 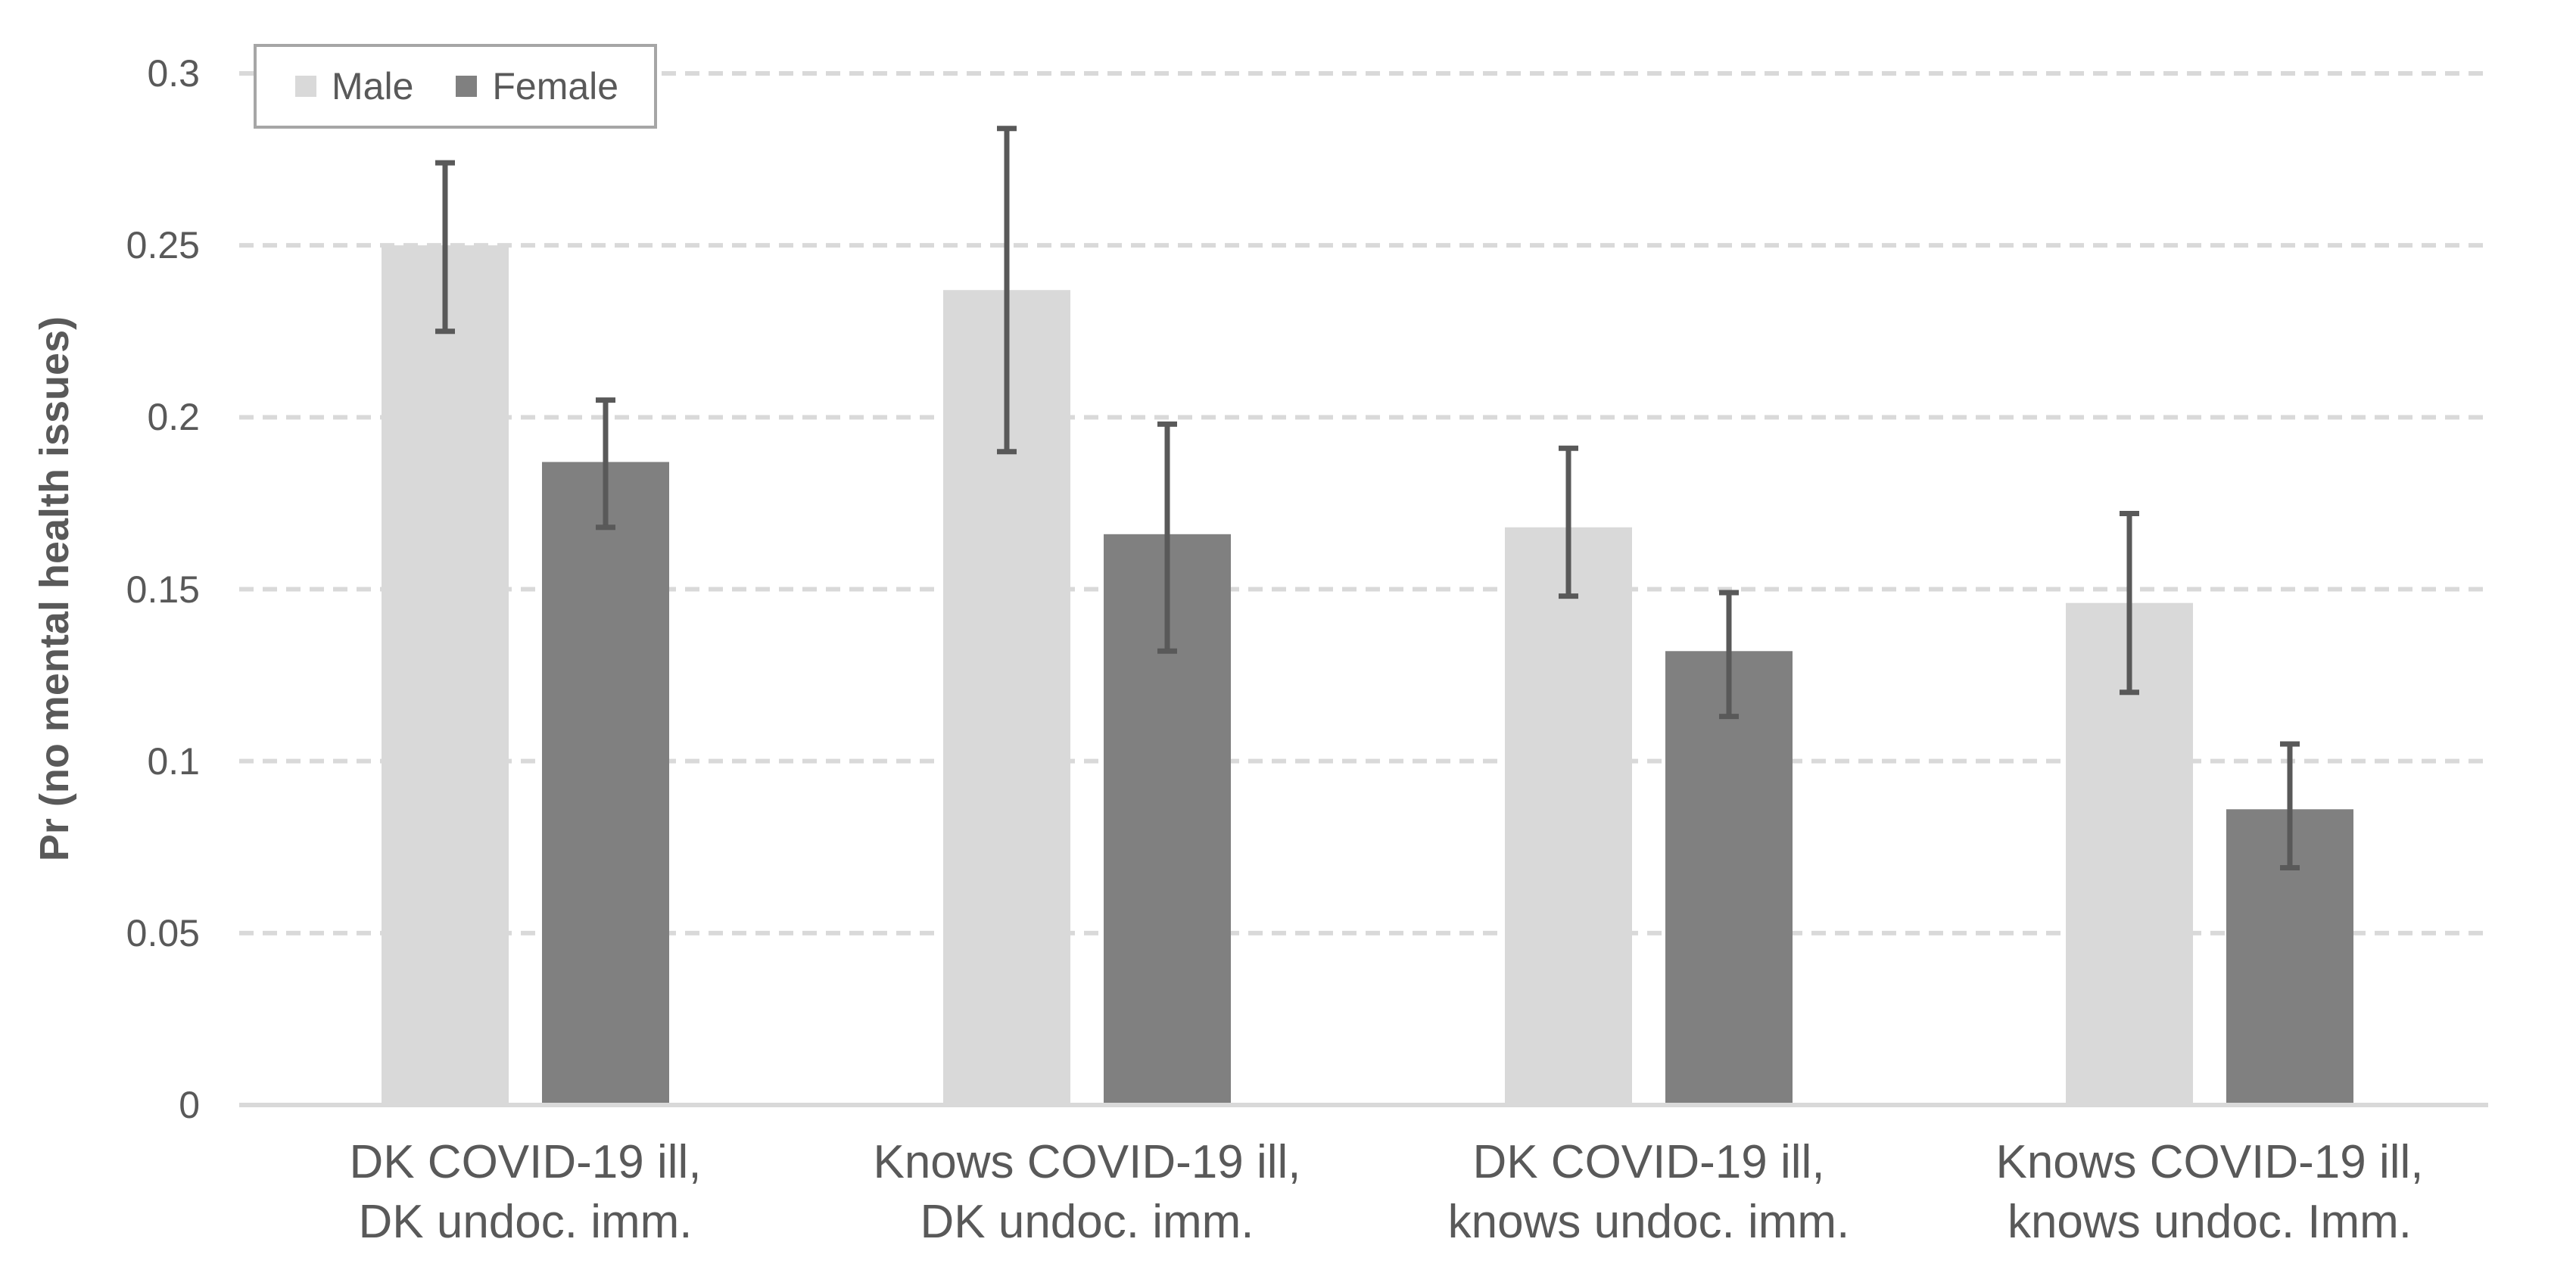 What do you see at coordinates (173, 73) in the screenshot?
I see `y-tick-label-0.3: 0.3` at bounding box center [173, 73].